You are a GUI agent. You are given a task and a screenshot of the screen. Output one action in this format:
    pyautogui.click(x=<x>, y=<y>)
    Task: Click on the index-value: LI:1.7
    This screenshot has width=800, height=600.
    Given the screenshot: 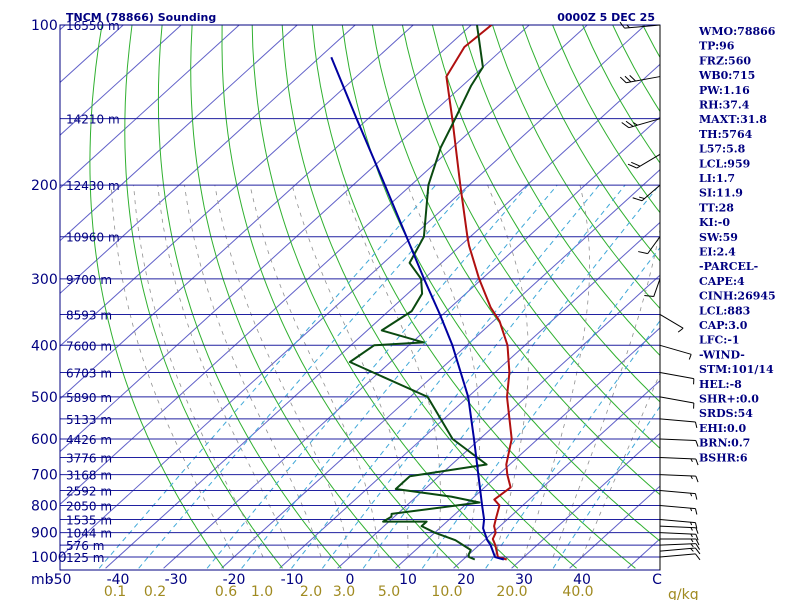 What is the action you would take?
    pyautogui.click(x=717, y=178)
    